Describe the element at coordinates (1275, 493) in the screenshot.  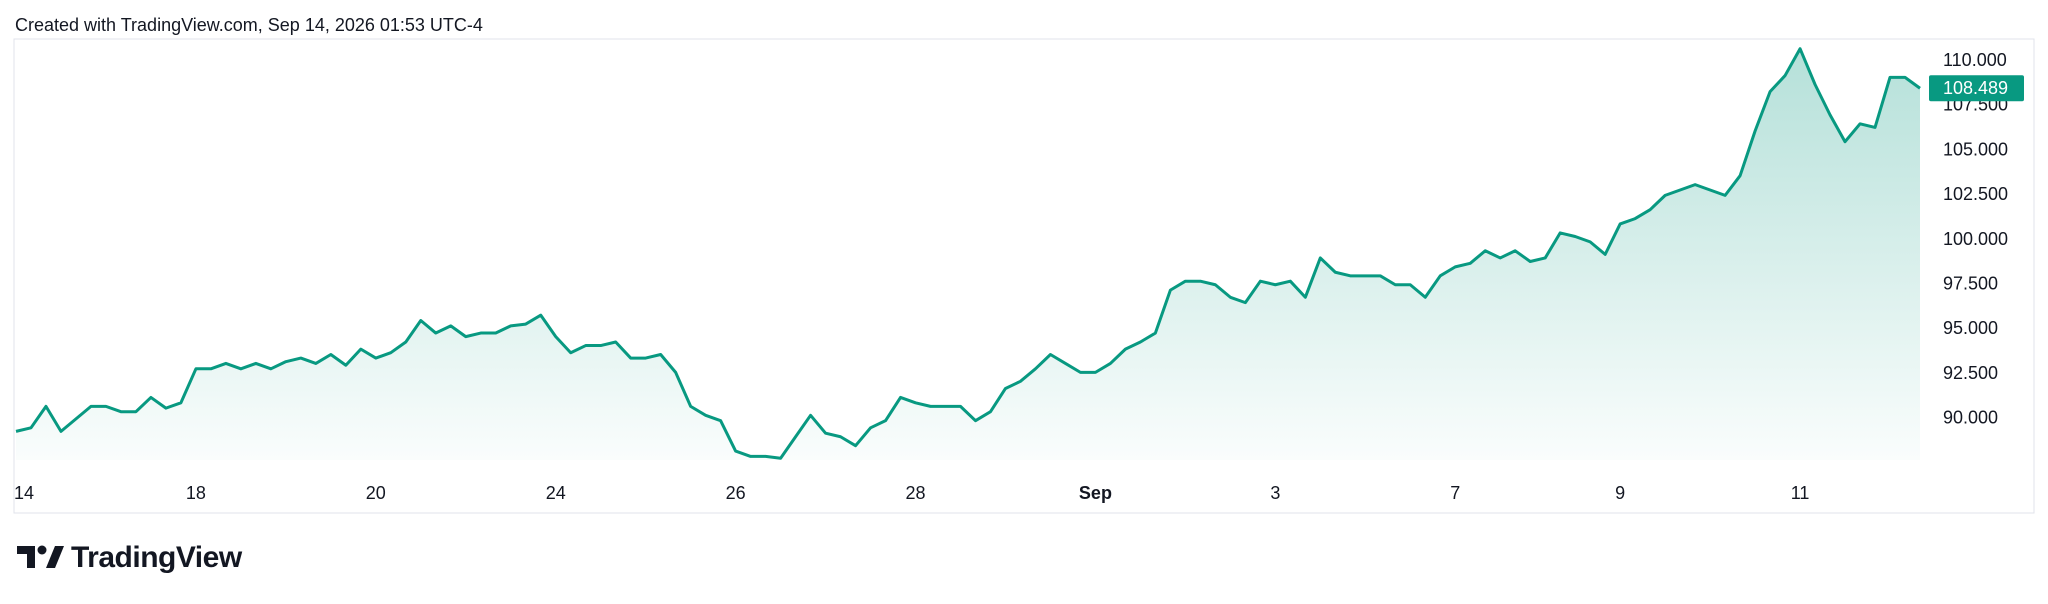
I see `x-tick-label: 3` at that location.